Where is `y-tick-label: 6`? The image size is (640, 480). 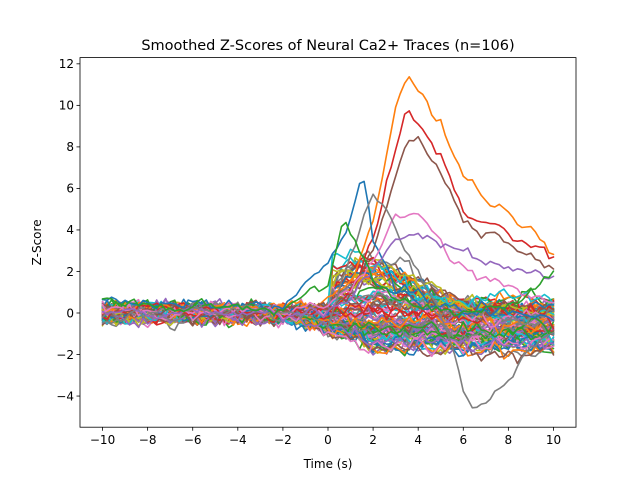
y-tick-label: 6 is located at coordinates (70, 189).